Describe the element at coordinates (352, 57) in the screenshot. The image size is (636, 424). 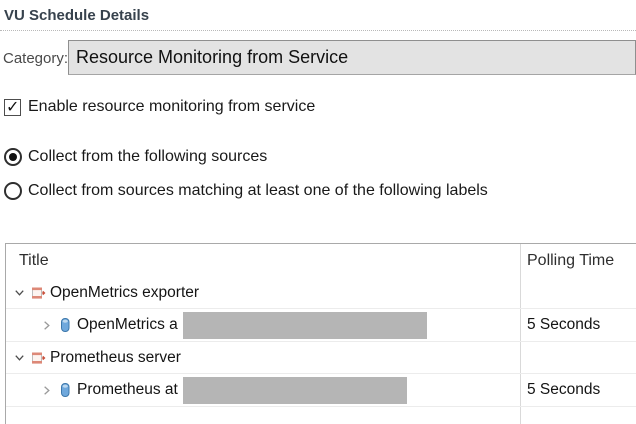
I see `category-field: Resource Monitoring from Service` at that location.